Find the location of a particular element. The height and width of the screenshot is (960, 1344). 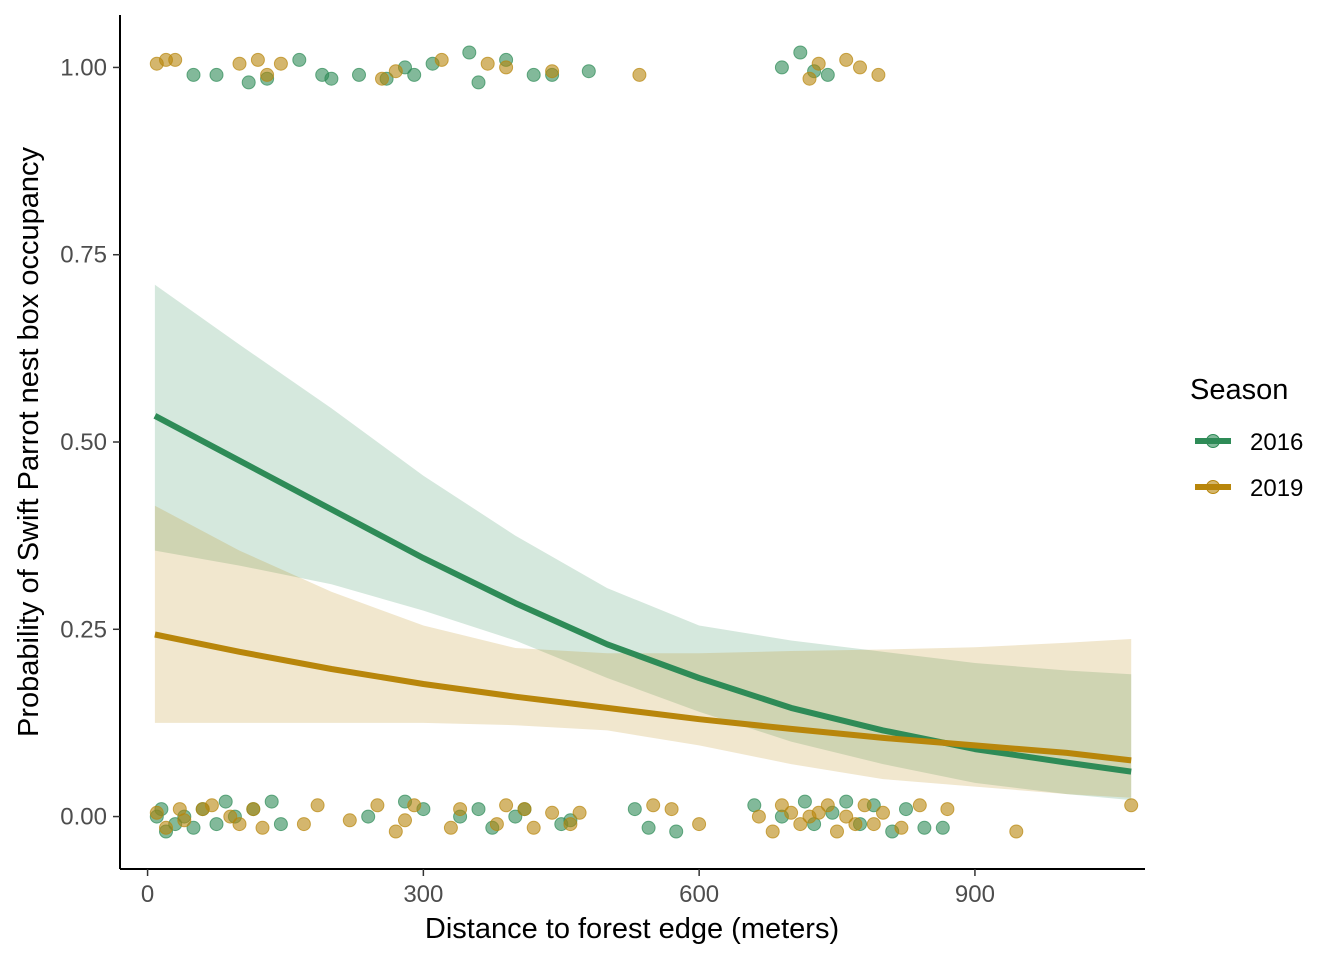

legend: Season 2016 2019 is located at coordinates (1246, 438).